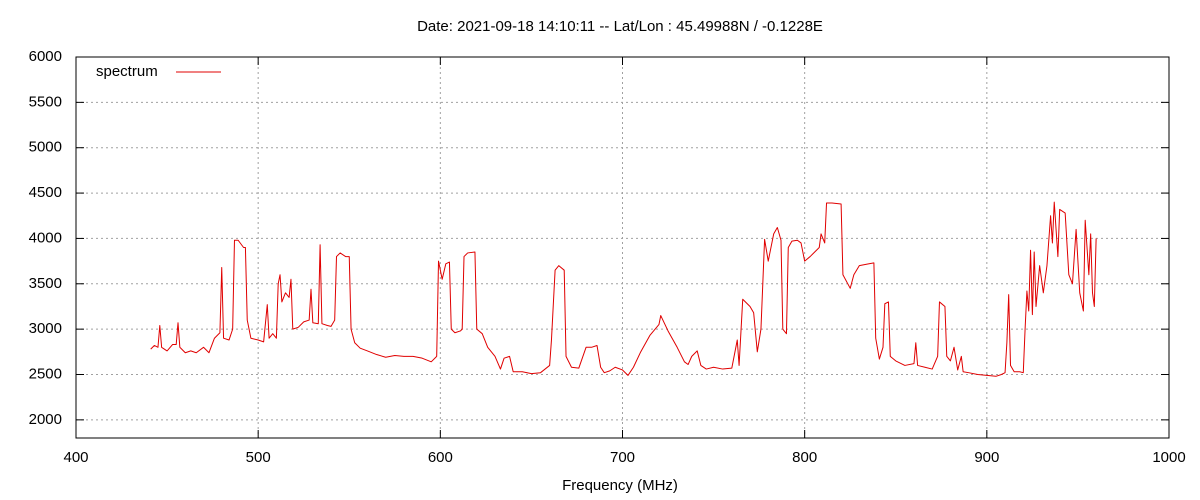 This screenshot has width=1200, height=500. I want to click on y-tick-label: 3500, so click(45, 283).